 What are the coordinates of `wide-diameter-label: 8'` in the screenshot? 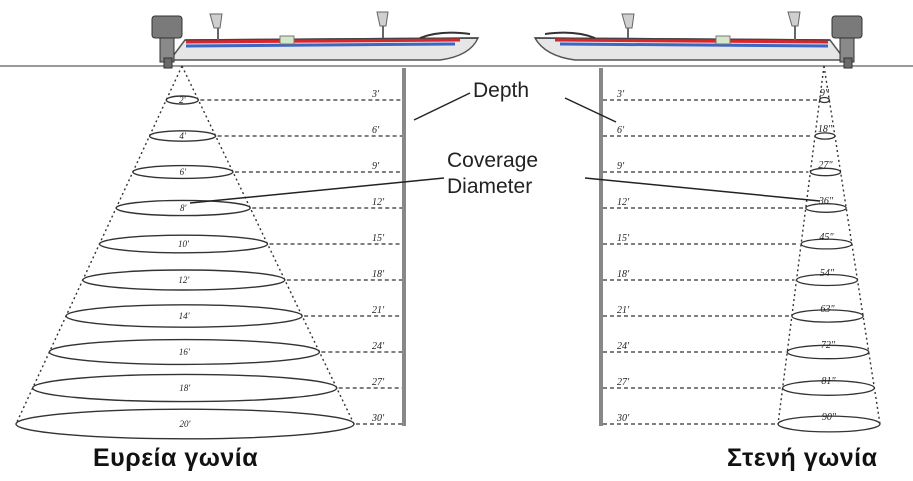 It's located at (184, 208).